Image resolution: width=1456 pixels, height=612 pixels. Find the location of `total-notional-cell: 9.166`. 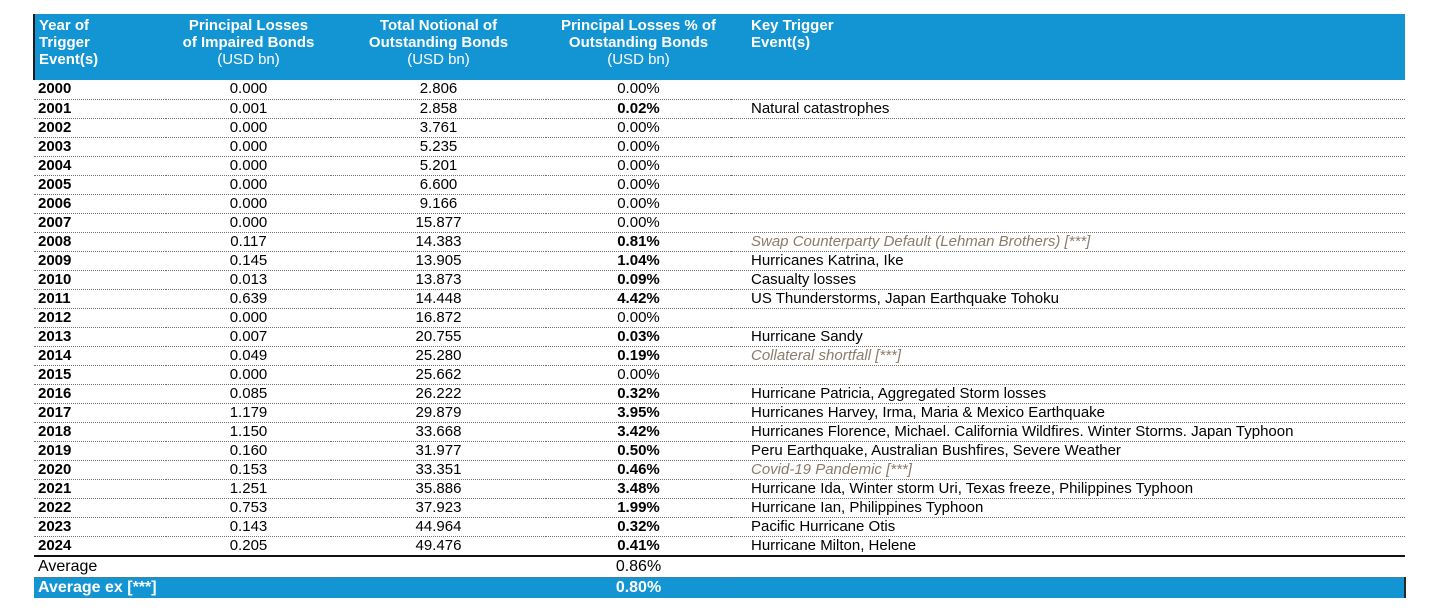

total-notional-cell: 9.166 is located at coordinates (438, 204).